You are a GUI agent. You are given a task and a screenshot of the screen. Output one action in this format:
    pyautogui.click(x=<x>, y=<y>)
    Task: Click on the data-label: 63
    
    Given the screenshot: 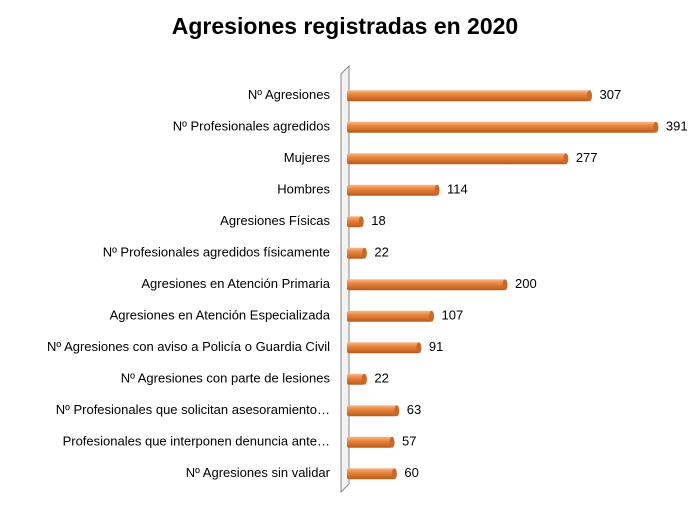 What is the action you would take?
    pyautogui.click(x=414, y=409)
    